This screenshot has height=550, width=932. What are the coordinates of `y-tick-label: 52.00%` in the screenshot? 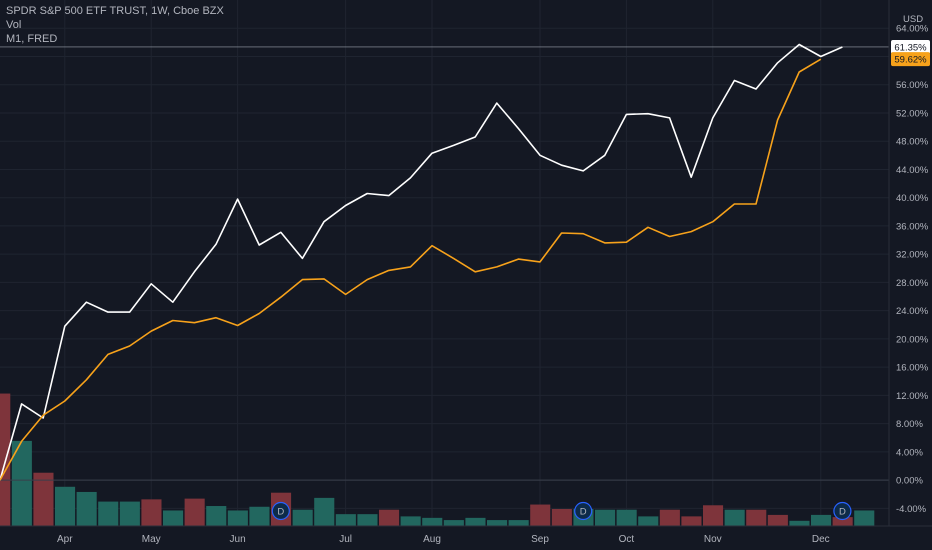 It's located at (912, 113).